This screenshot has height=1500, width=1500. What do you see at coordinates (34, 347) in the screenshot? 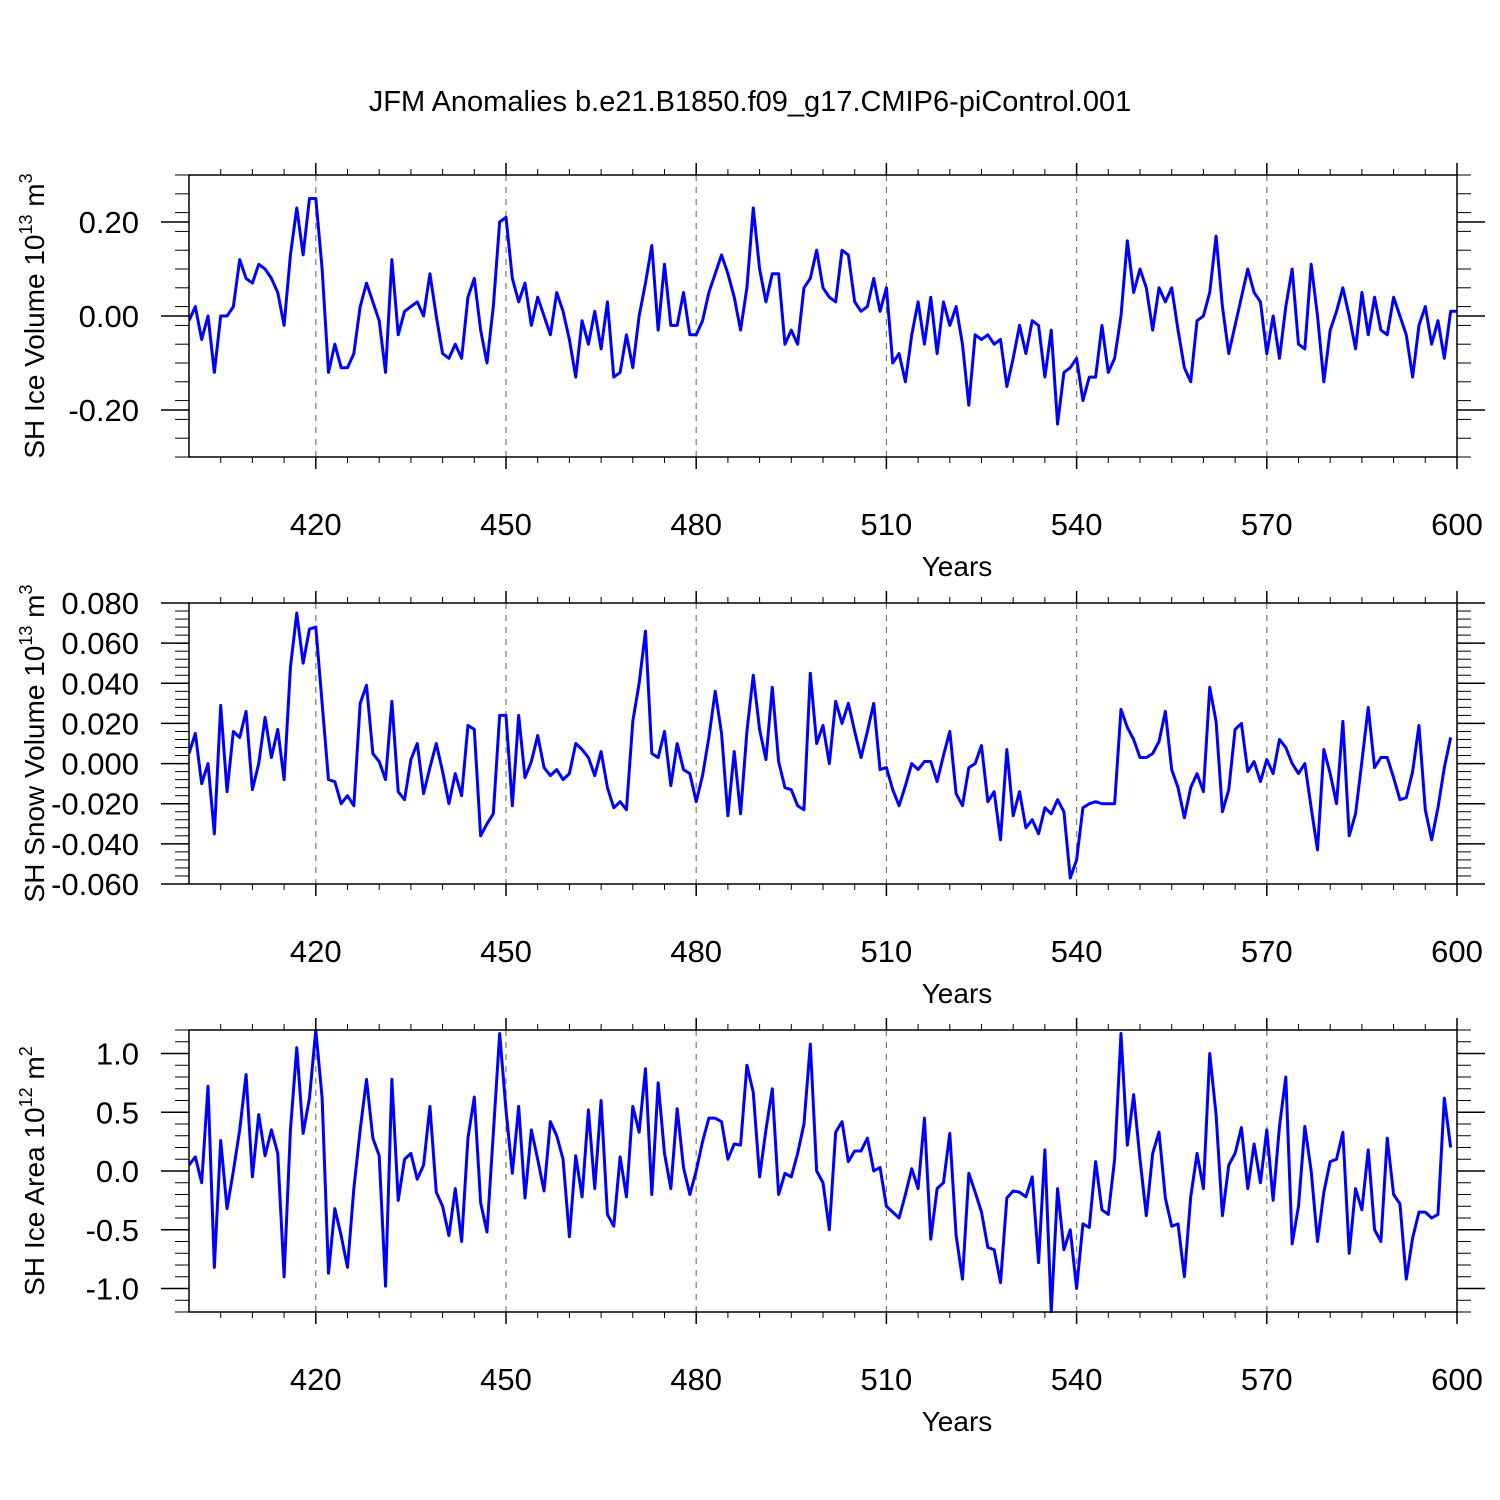
I see `y-axis-label-text: SH Ice Volume 10` at bounding box center [34, 347].